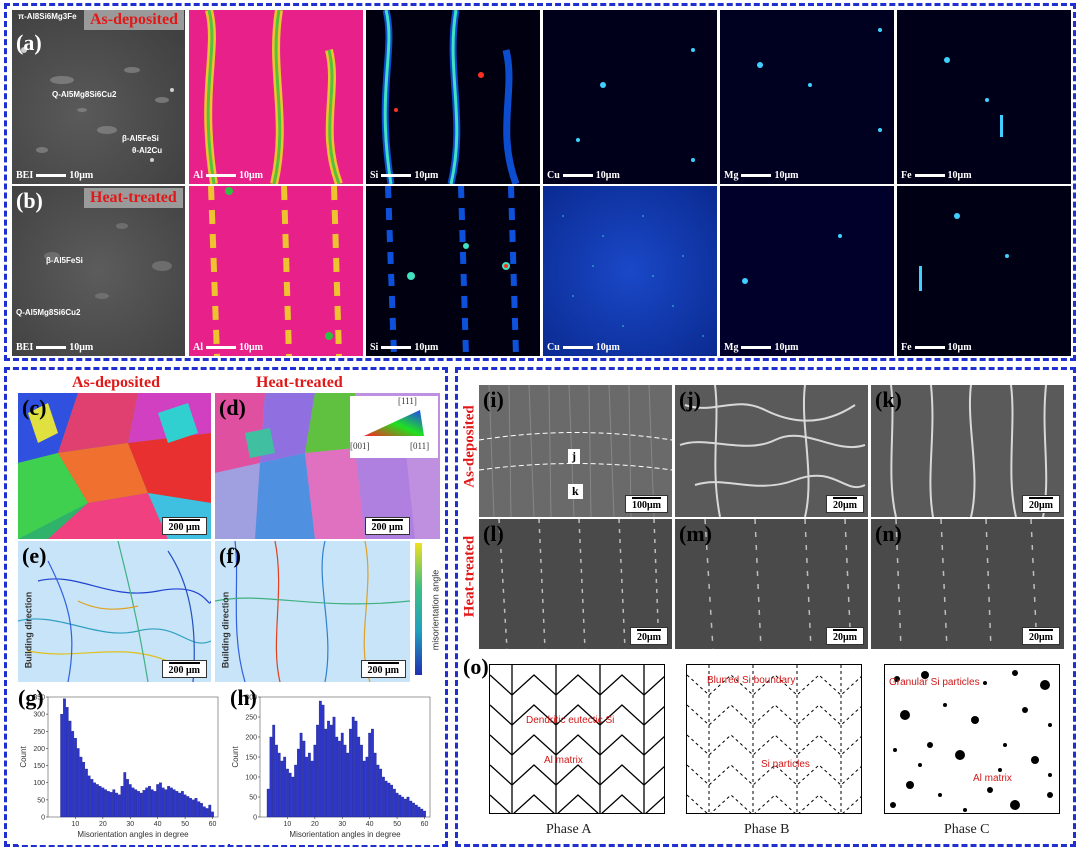 The height and width of the screenshot is (850, 1080). I want to click on scale-bar: Si 10μm, so click(404, 175).